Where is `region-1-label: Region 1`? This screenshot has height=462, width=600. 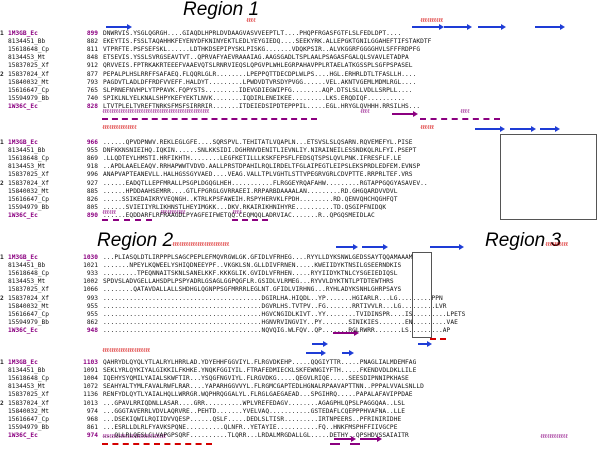 region-1-label: Region 1 is located at coordinates (221, 10).